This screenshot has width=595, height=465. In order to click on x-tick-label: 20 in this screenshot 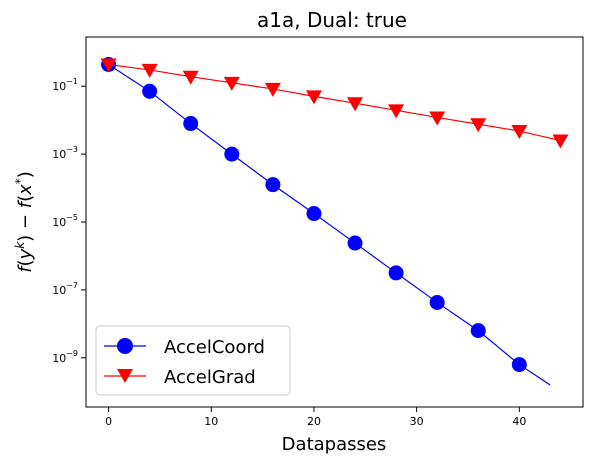, I will do `click(314, 421)`.